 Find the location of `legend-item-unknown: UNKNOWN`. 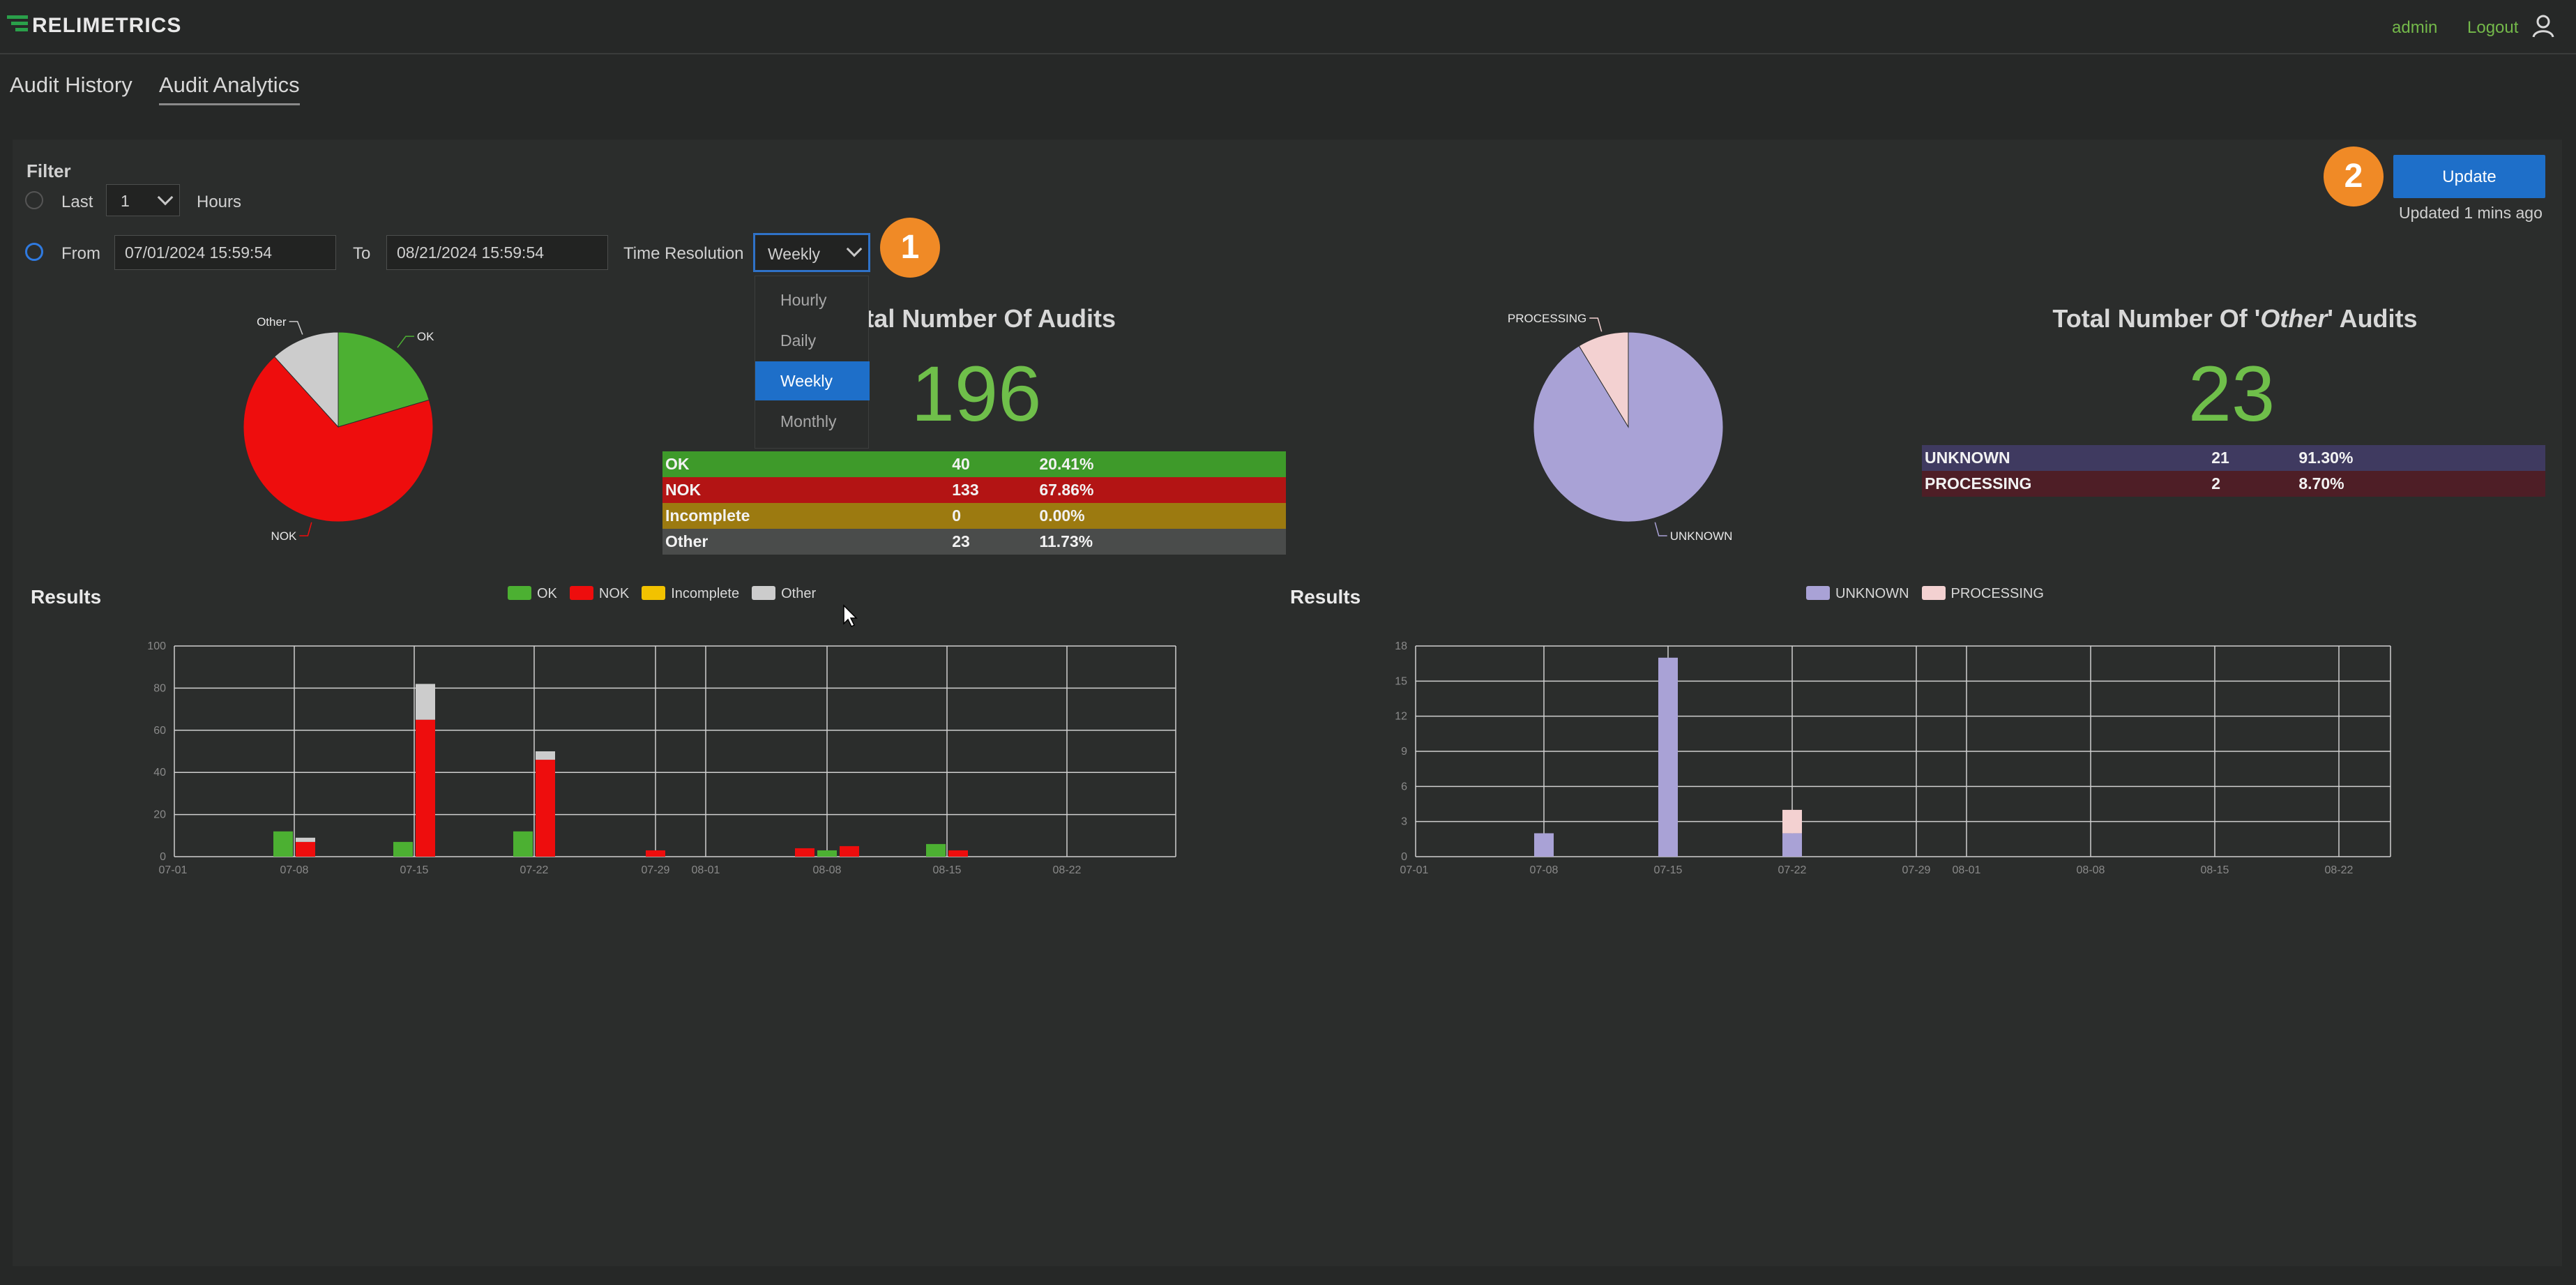

legend-item-unknown: UNKNOWN is located at coordinates (1857, 593).